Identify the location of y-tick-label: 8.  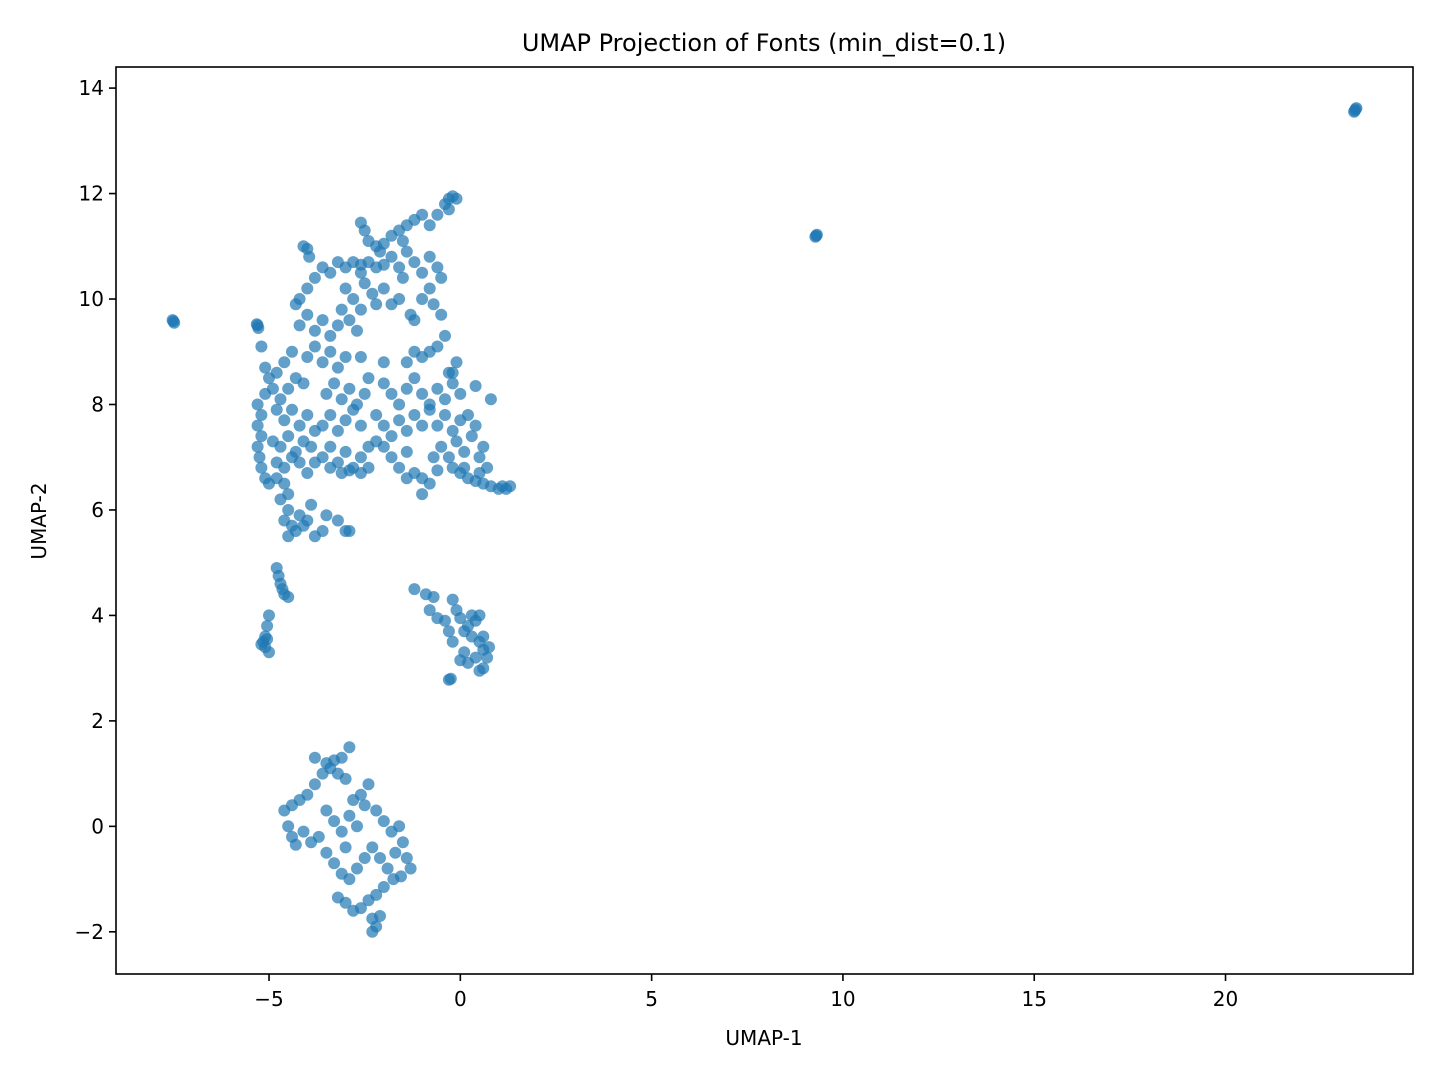
(97, 404).